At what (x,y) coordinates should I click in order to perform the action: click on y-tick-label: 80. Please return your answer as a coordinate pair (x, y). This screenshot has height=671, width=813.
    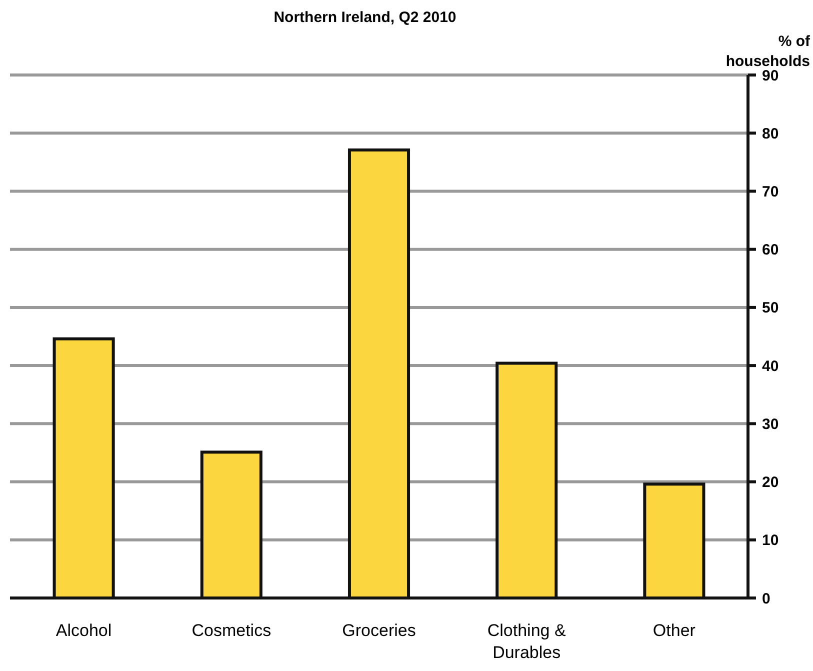
    Looking at the image, I should click on (770, 133).